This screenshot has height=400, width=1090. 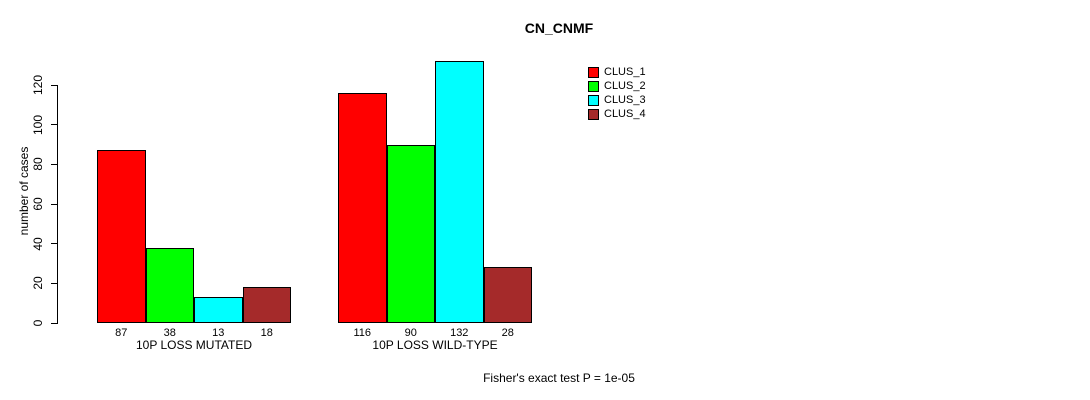 I want to click on bar-value-label: 90, so click(x=410, y=333).